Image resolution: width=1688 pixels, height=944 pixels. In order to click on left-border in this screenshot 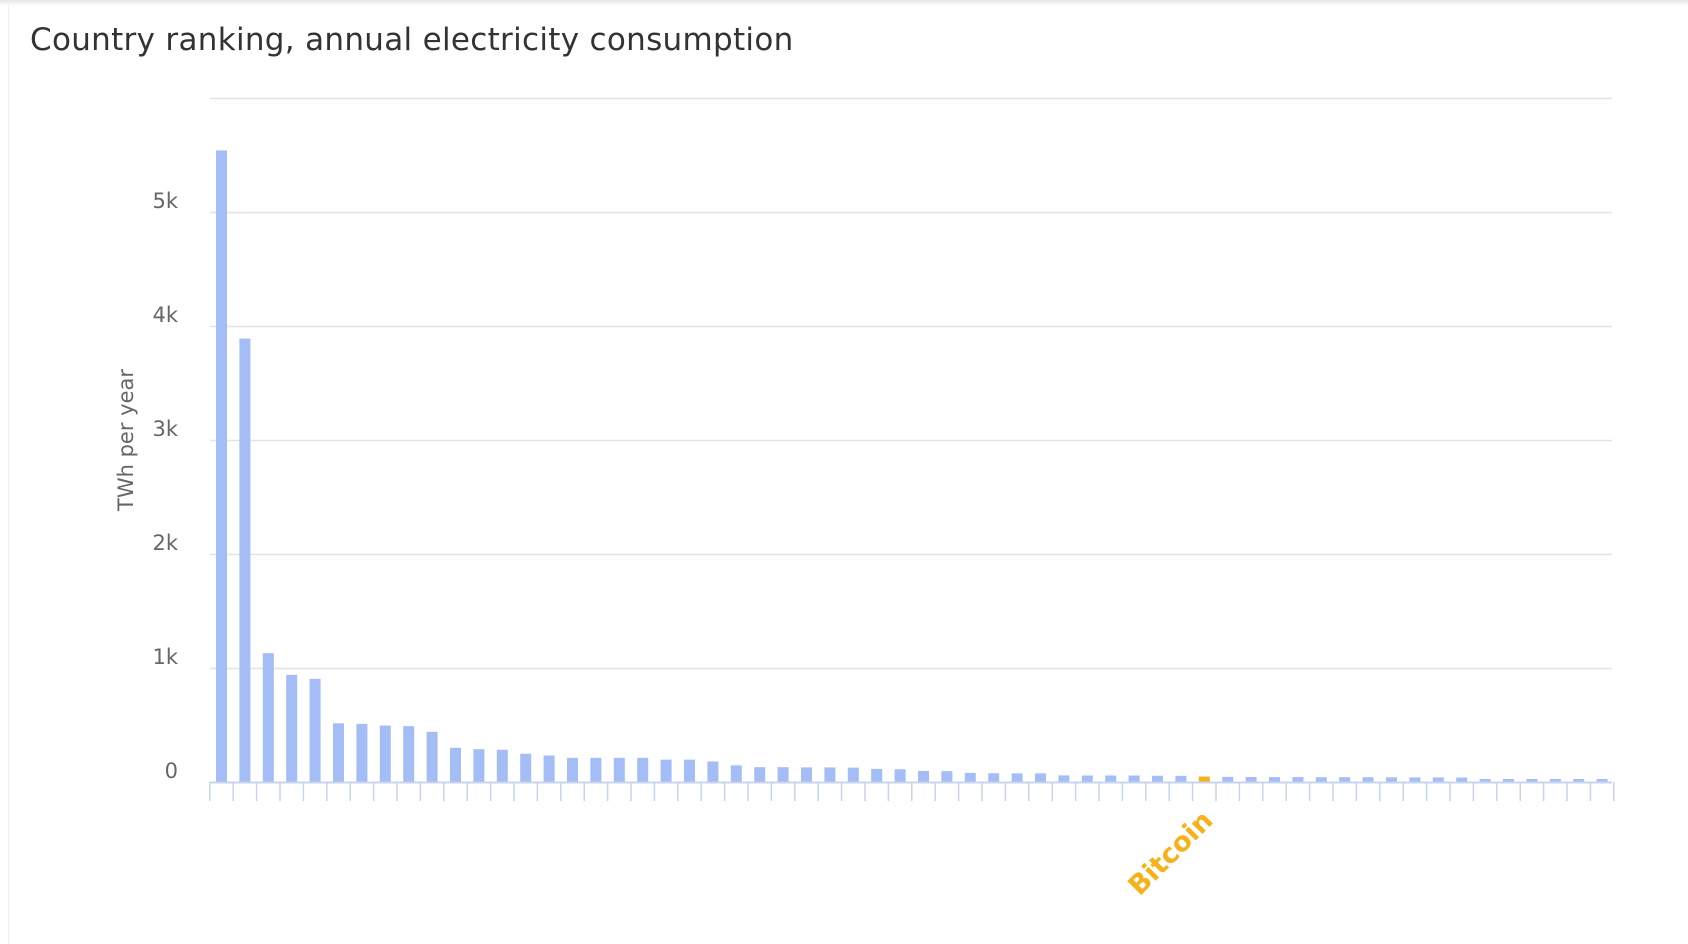, I will do `click(8, 472)`.